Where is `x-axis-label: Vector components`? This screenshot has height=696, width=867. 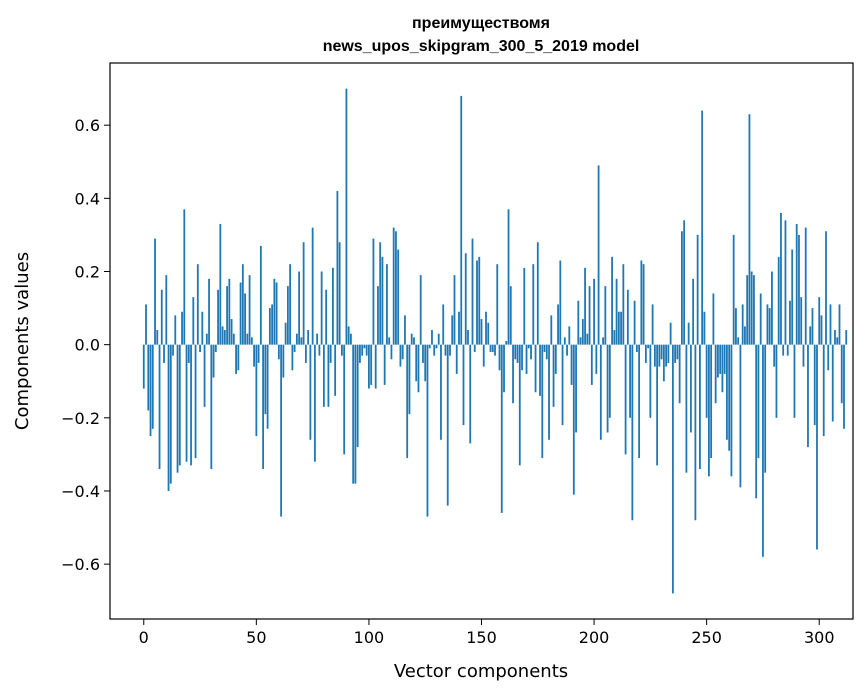
x-axis-label: Vector components is located at coordinates (481, 671).